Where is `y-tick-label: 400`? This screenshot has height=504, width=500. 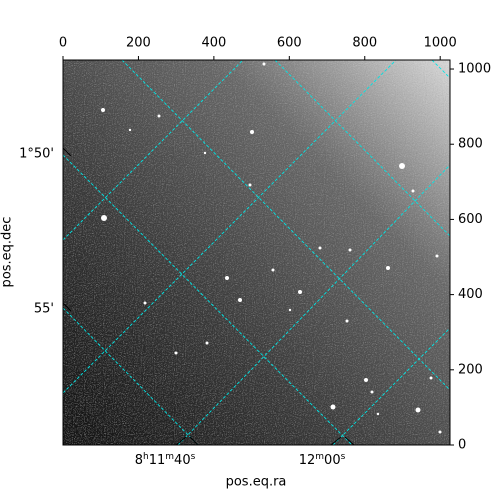
y-tick-label: 400 is located at coordinates (470, 294).